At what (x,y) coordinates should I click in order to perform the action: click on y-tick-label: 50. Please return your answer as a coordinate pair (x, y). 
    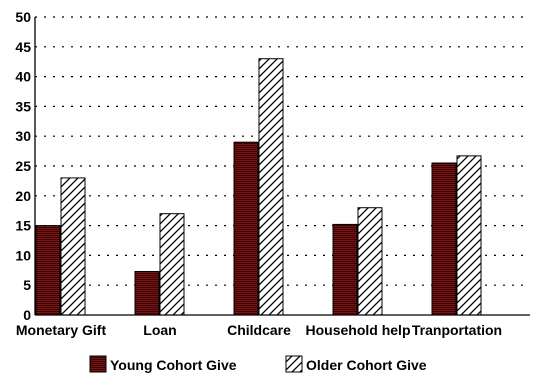
    Looking at the image, I should click on (23, 17).